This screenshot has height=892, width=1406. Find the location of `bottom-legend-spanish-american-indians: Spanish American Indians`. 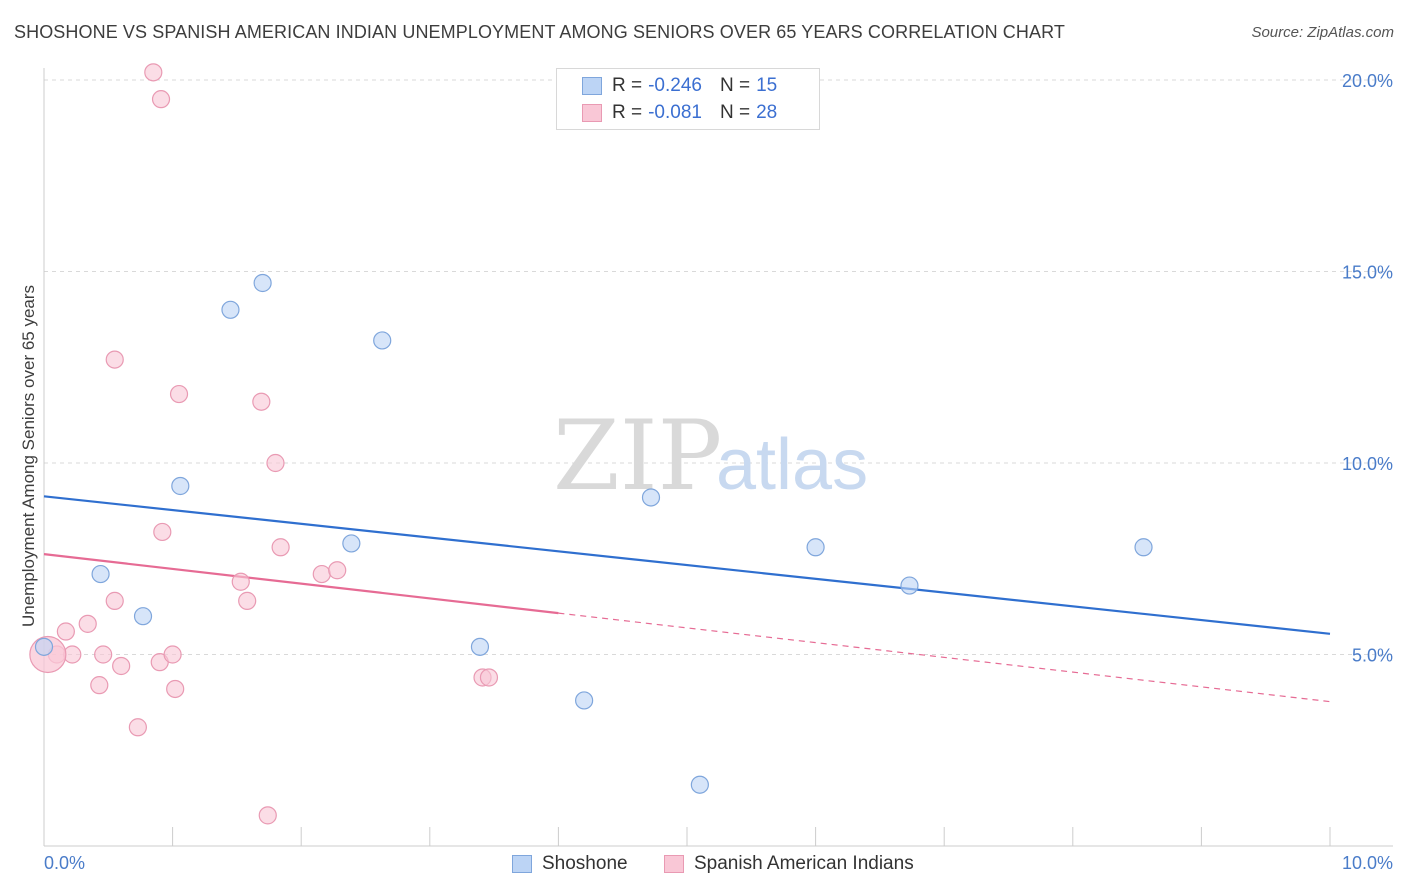

bottom-legend-spanish-american-indians: Spanish American Indians is located at coordinates (789, 864).